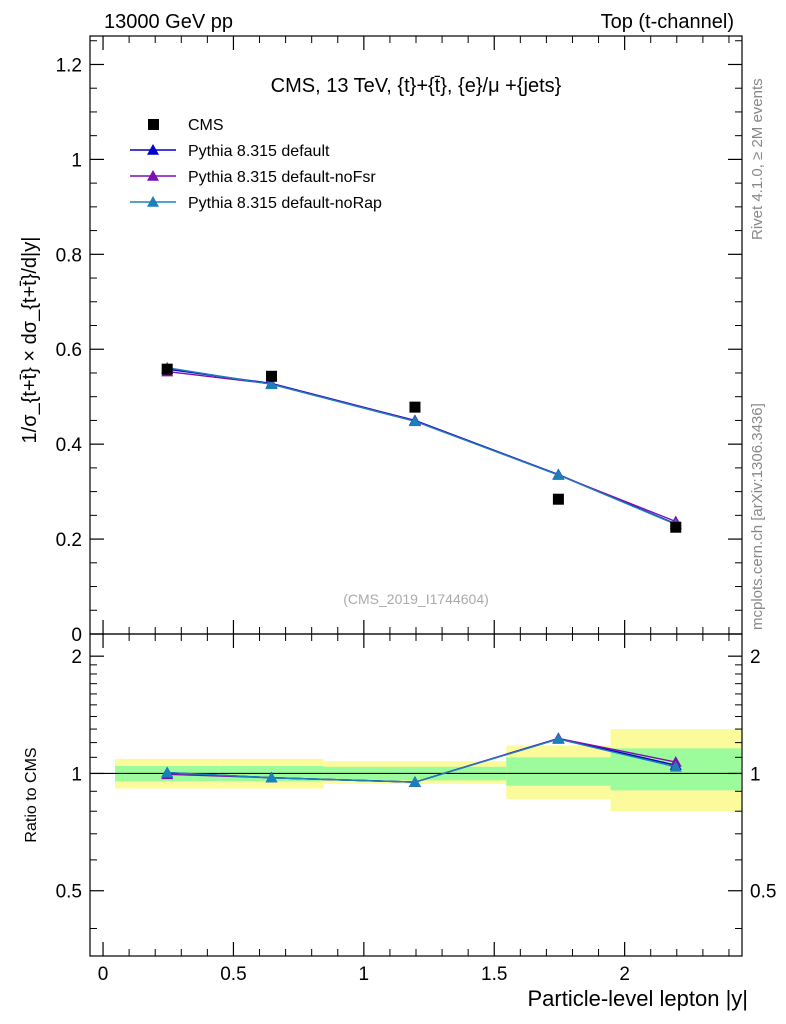 The height and width of the screenshot is (1024, 786). I want to click on y-axis-label: 1/σ_{t+t̄} × dσ_{t+t̄}/d|y|, so click(30, 340).